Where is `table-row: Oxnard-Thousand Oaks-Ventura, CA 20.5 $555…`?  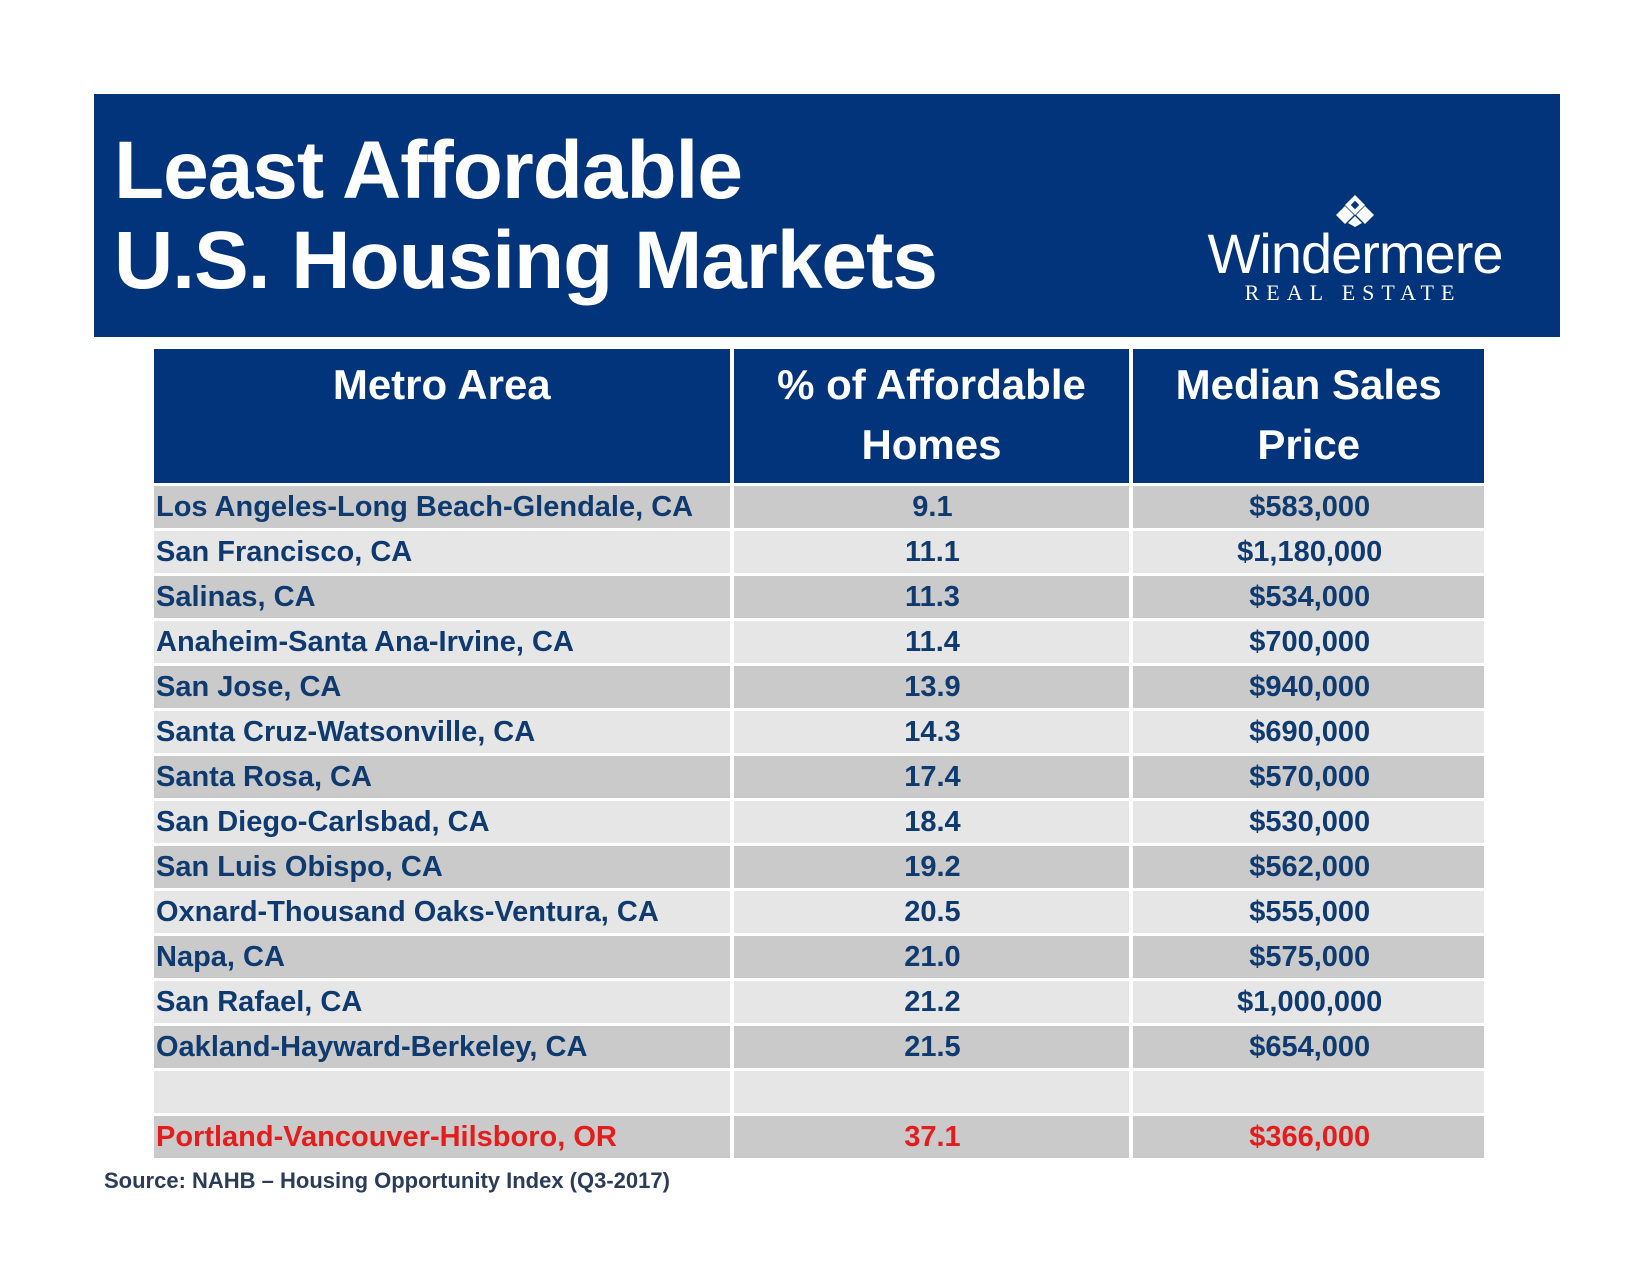
table-row: Oxnard-Thousand Oaks-Ventura, CA 20.5 $555… is located at coordinates (819, 912).